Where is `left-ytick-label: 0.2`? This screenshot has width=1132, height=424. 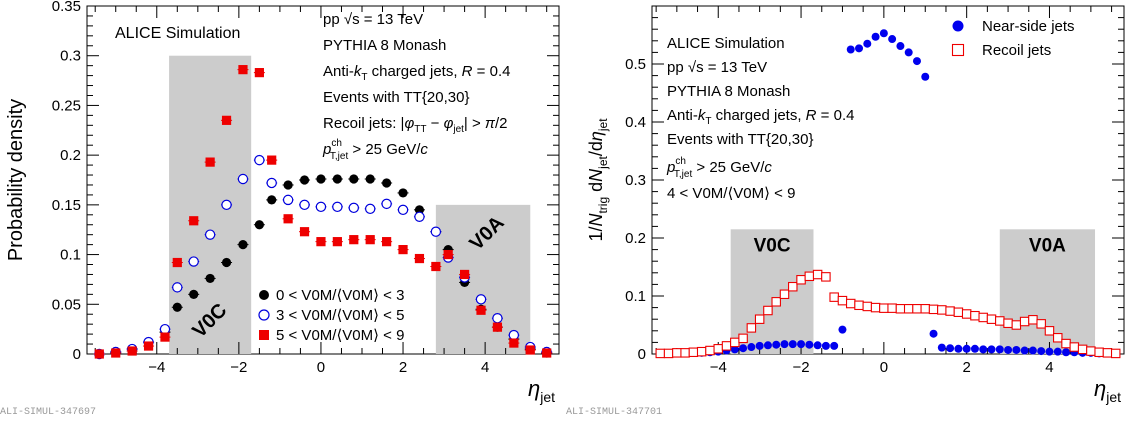 left-ytick-label: 0.2 is located at coordinates (70, 155).